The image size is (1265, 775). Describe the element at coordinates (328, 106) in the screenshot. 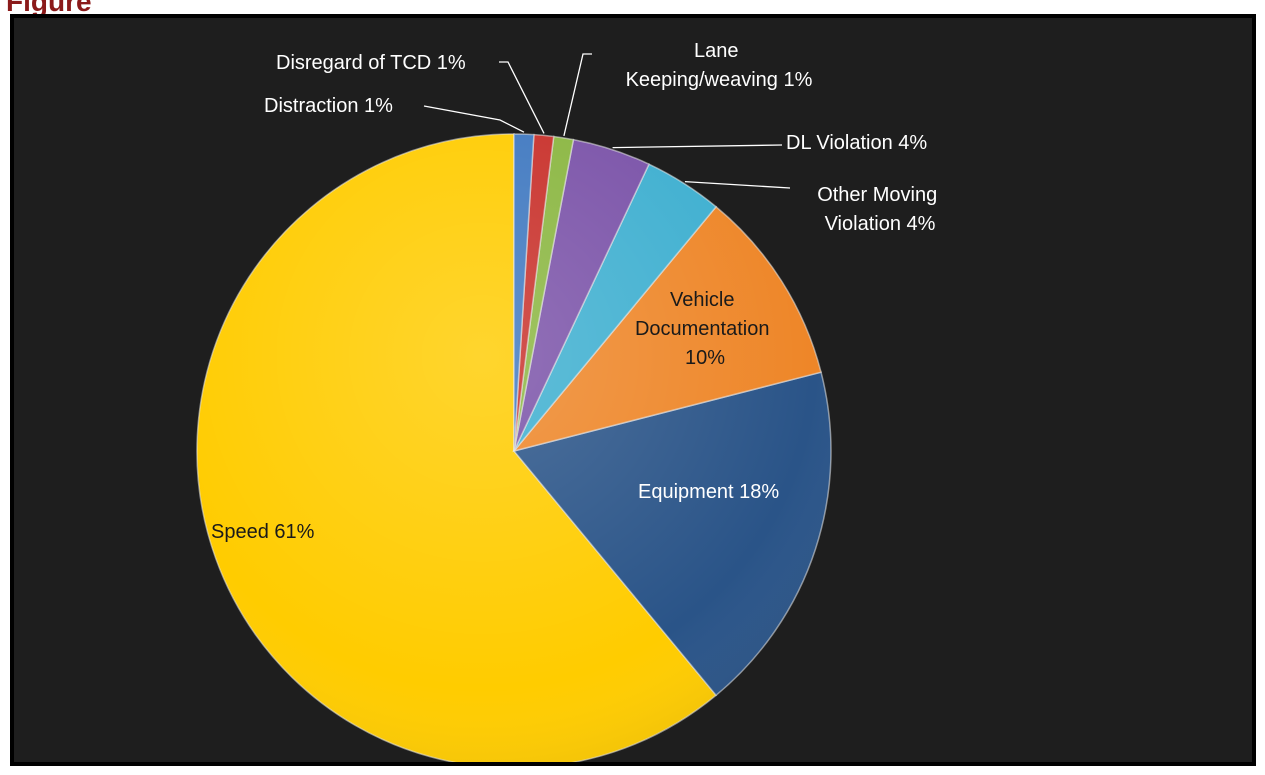

I see `label-distraction: Distraction 1%` at that location.